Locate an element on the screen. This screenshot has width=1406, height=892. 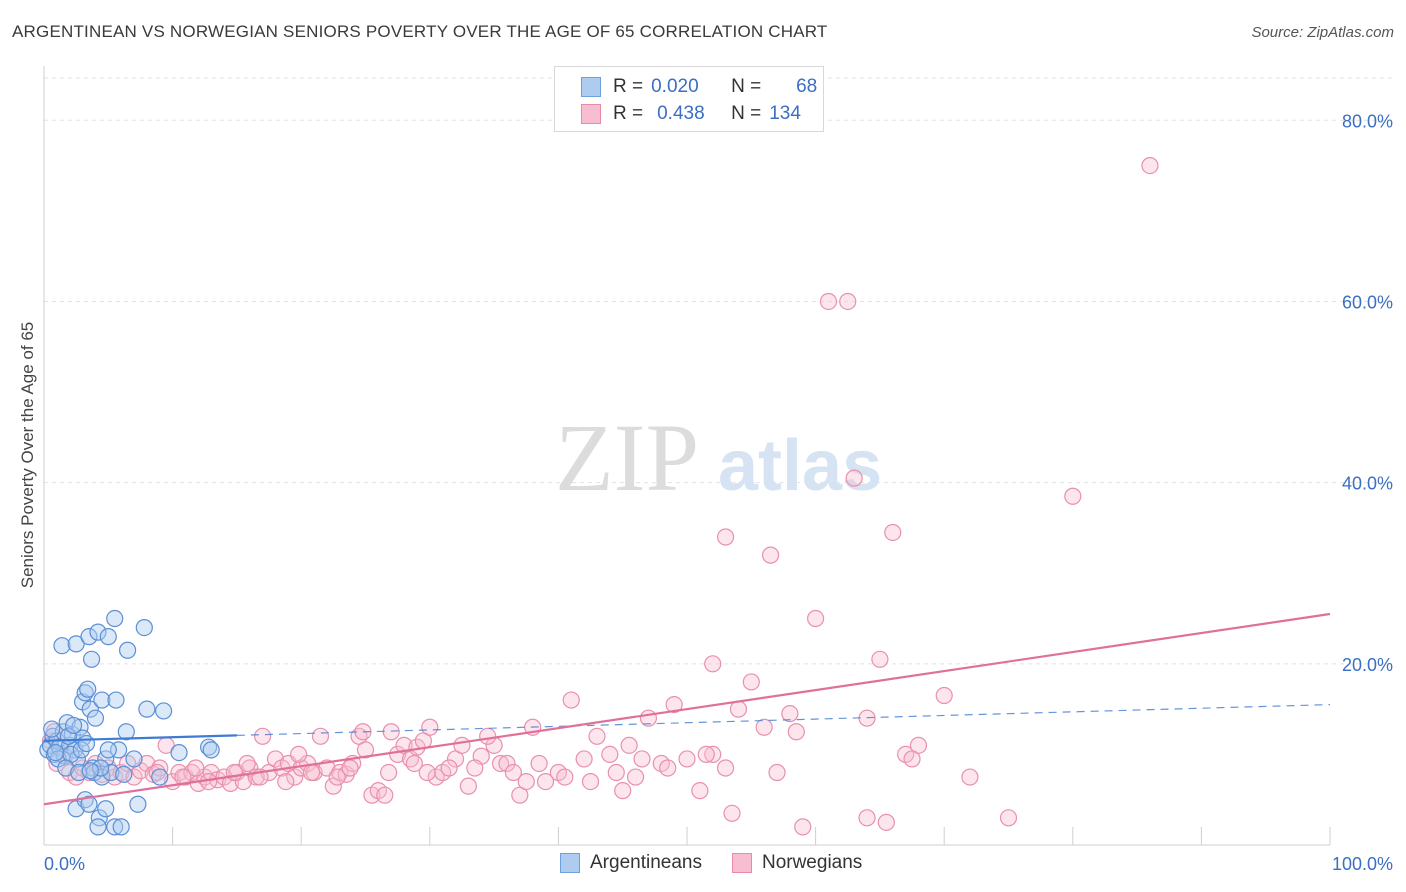
y-tick-label: 40.0% is located at coordinates (1367, 484).